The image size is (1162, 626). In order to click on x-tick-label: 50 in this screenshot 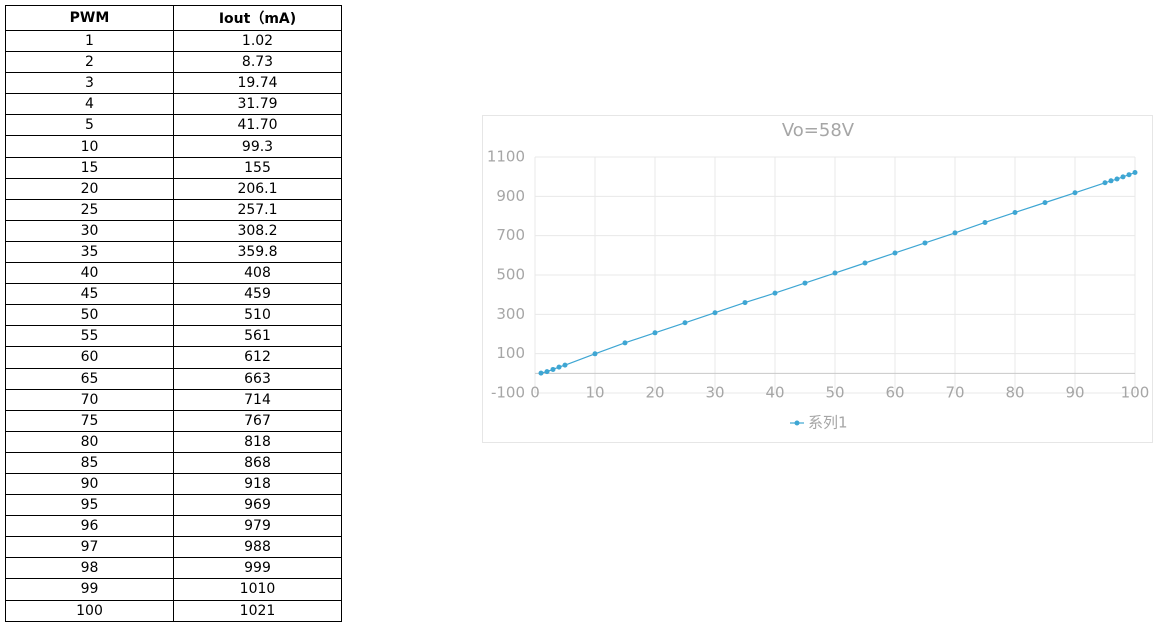, I will do `click(834, 393)`.